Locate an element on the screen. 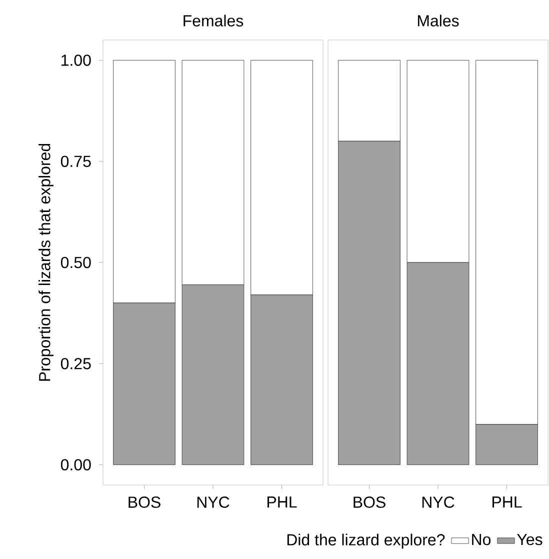 The image size is (549, 559). y-tick-label: 0.00 is located at coordinates (75, 464).